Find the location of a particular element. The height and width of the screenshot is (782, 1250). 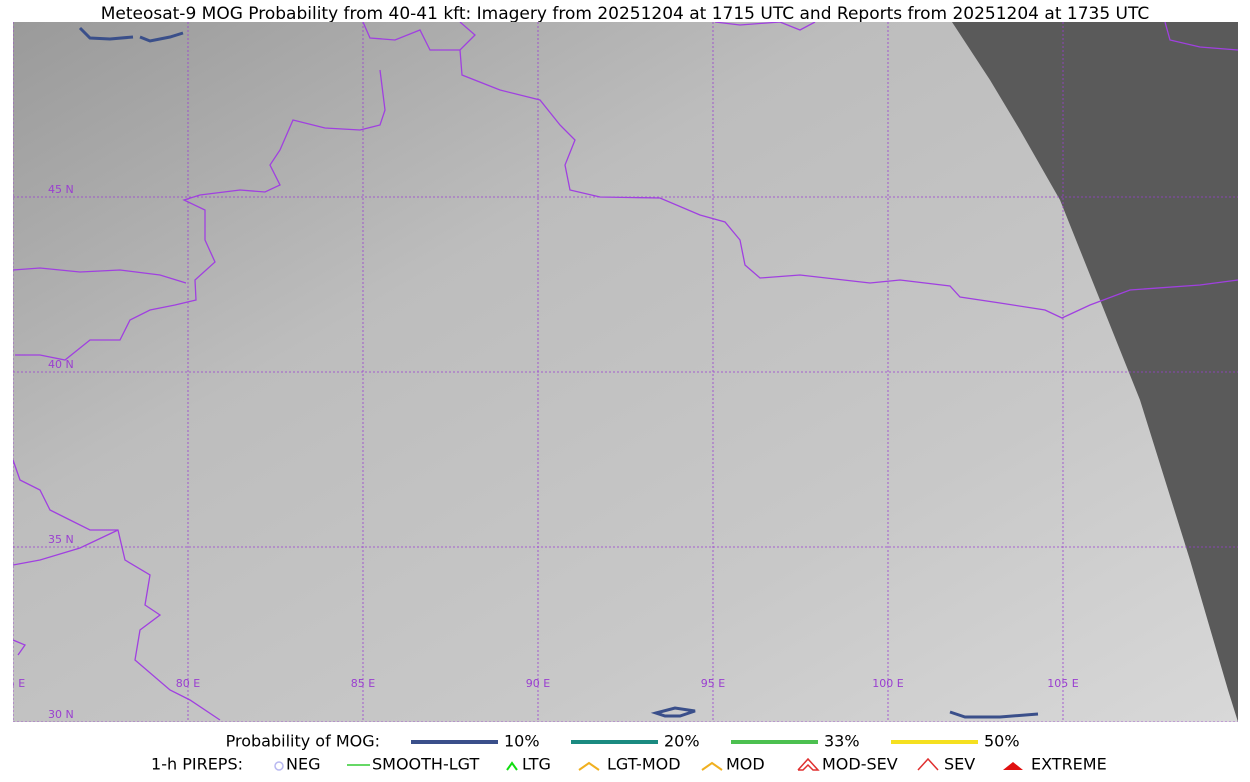

lon-label: 95 E is located at coordinates (713, 683).